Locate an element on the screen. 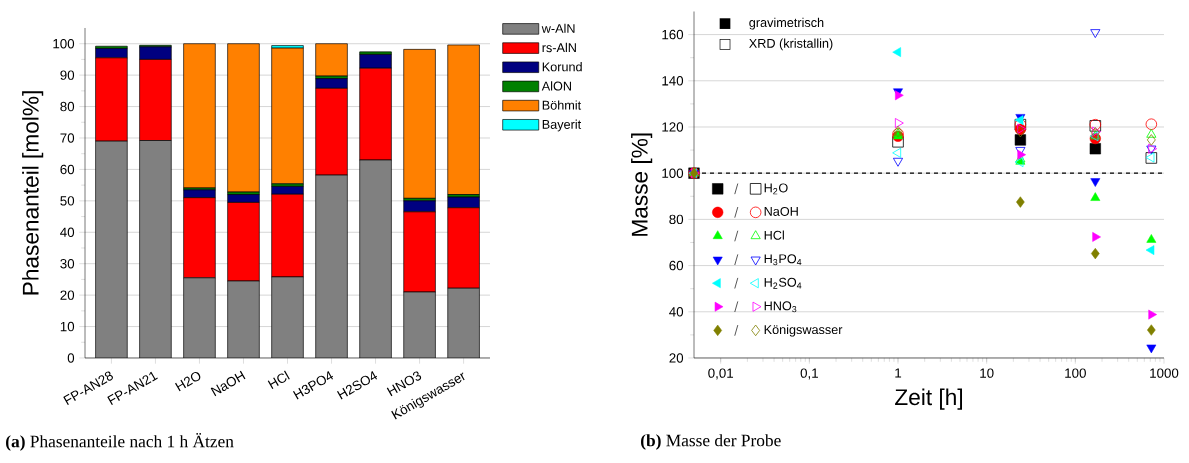  legend-label: H$_{2}$SO$_{4}$ is located at coordinates (783, 283).